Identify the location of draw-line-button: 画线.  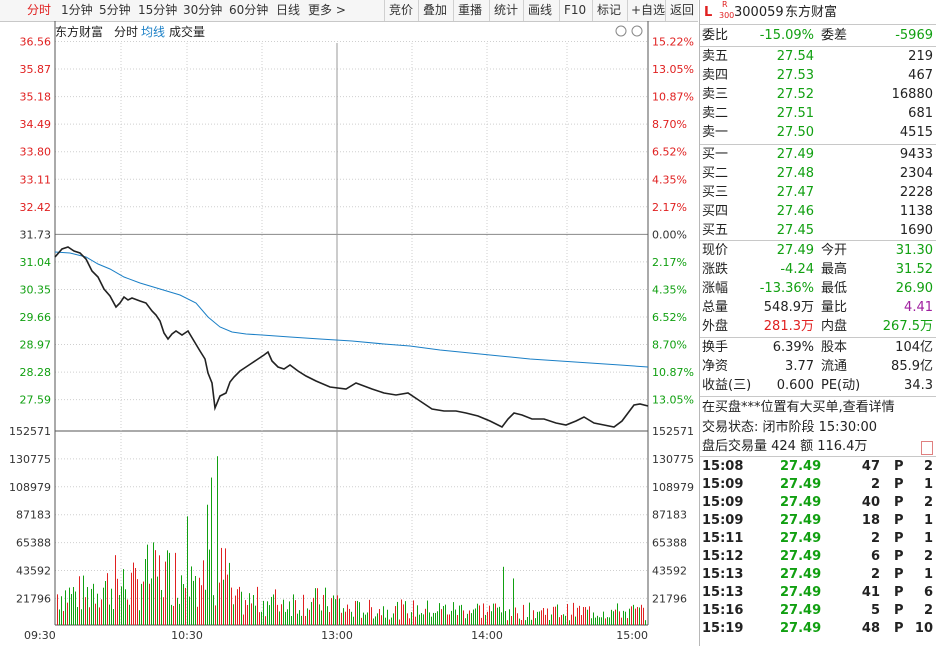
(537, 10).